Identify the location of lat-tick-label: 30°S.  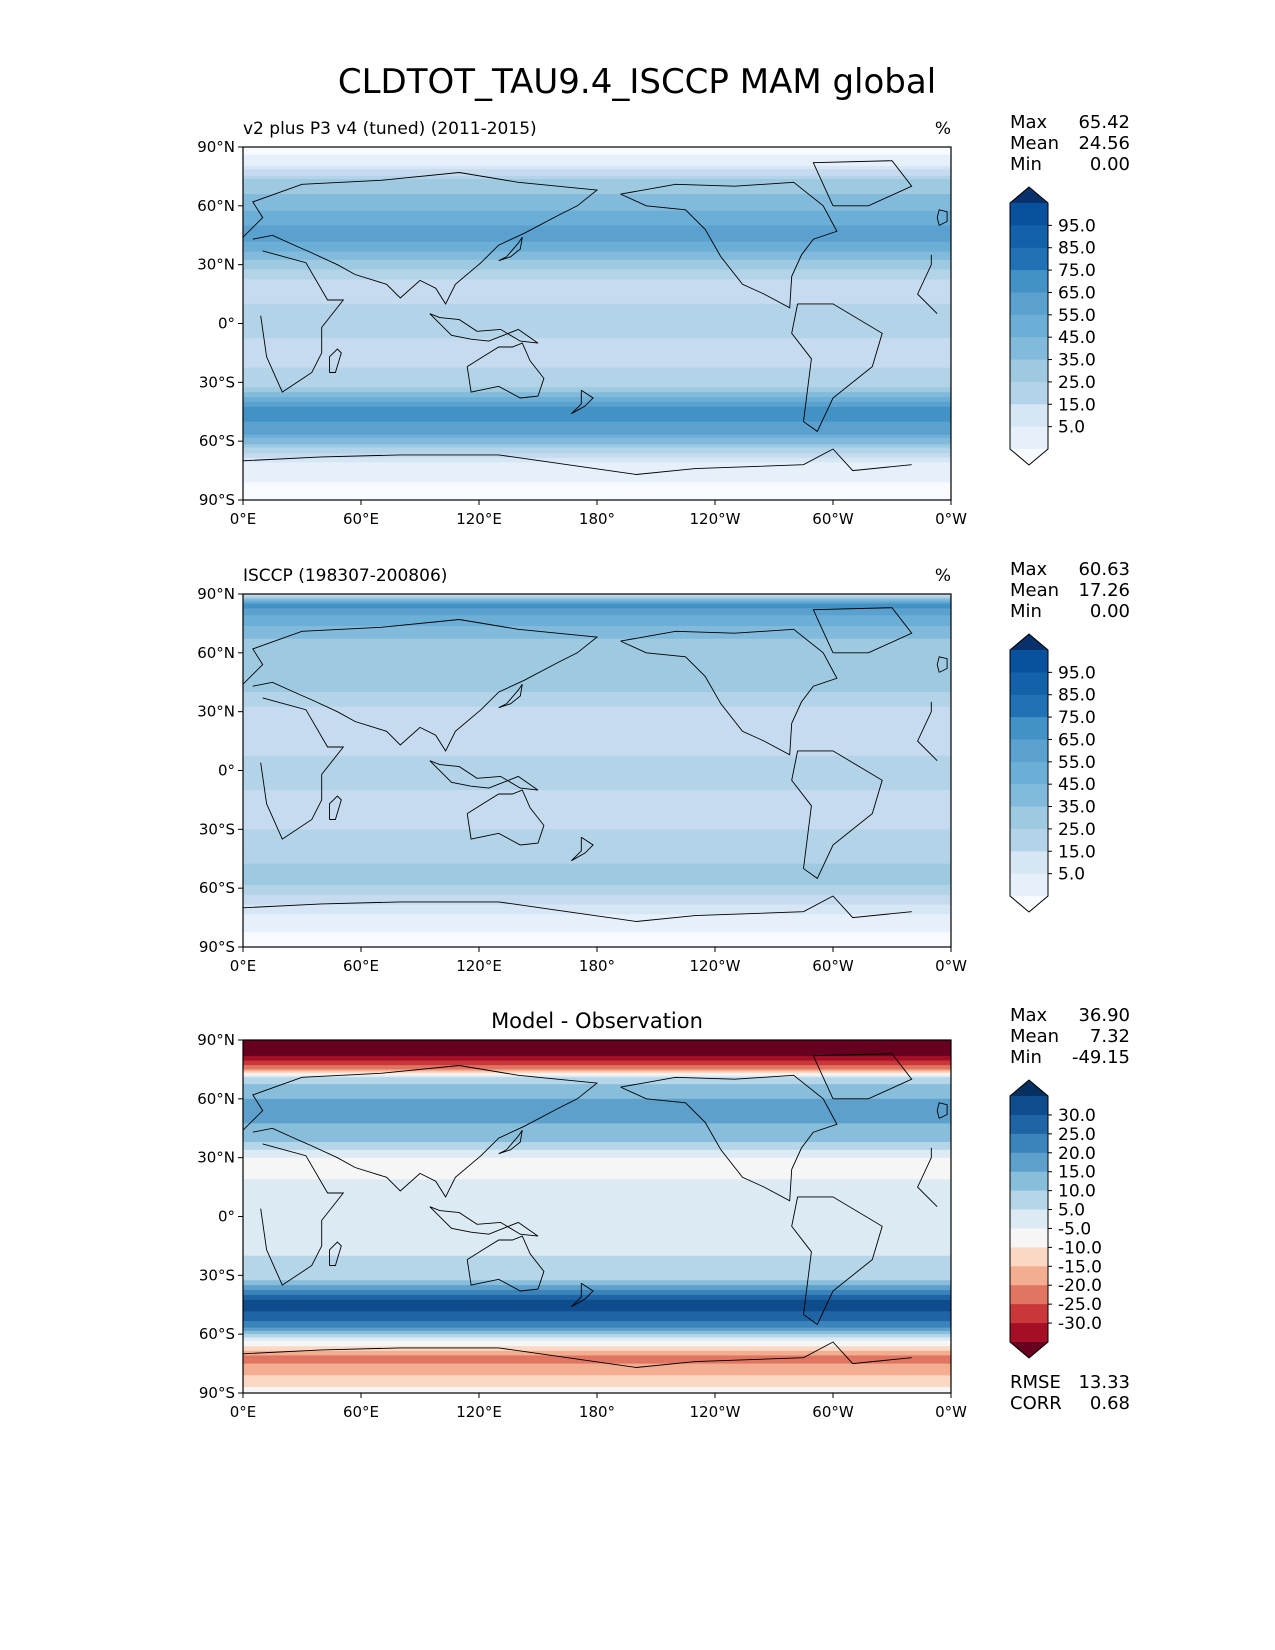
(217, 1275).